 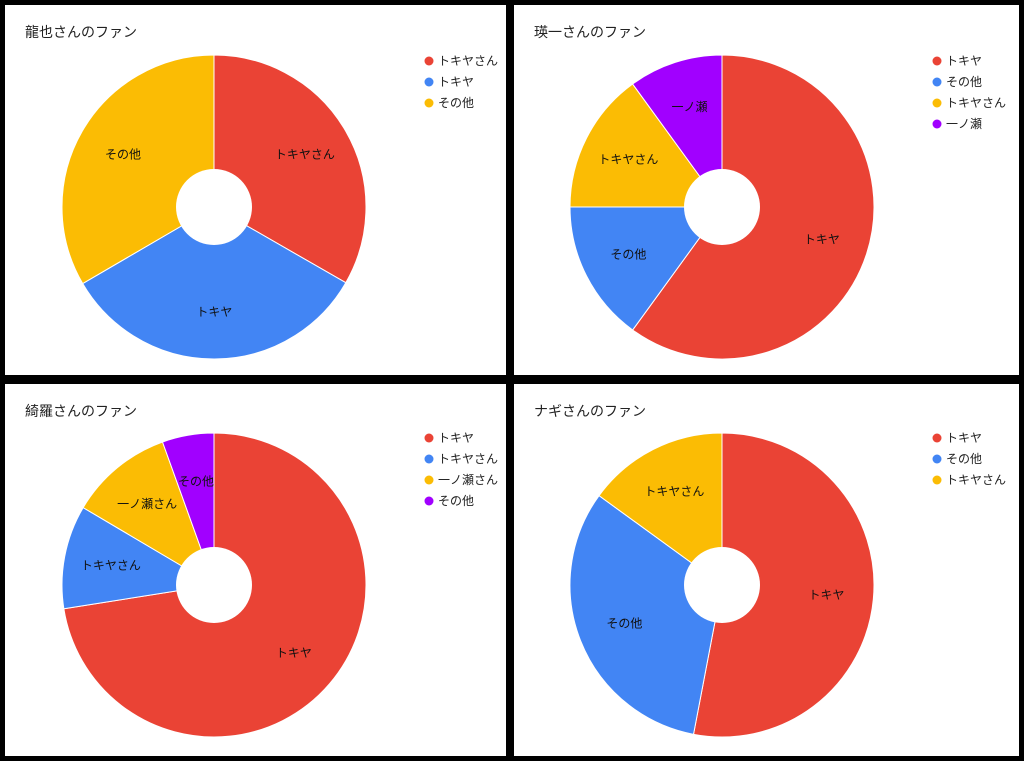 What do you see at coordinates (690, 107) in the screenshot?
I see `slice-label: 一ノ瀬` at bounding box center [690, 107].